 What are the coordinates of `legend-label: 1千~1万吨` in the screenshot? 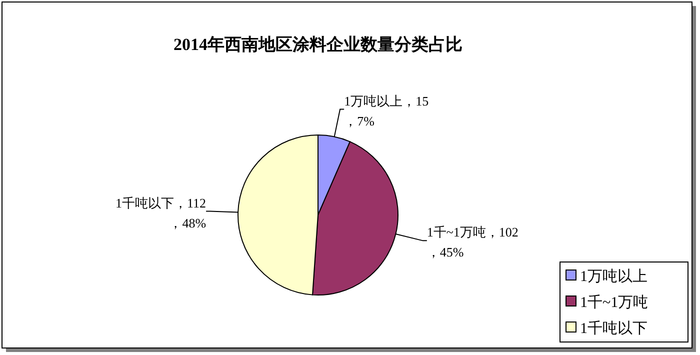 It's located at (614, 302).